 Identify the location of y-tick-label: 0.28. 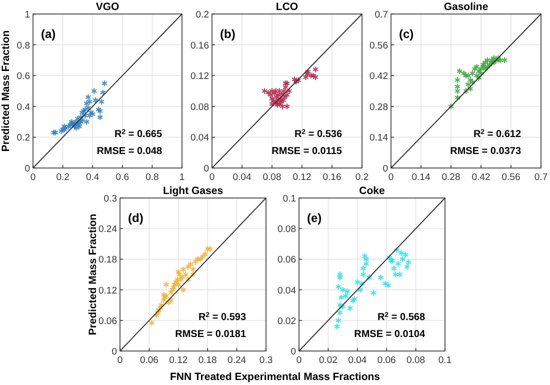
(379, 107).